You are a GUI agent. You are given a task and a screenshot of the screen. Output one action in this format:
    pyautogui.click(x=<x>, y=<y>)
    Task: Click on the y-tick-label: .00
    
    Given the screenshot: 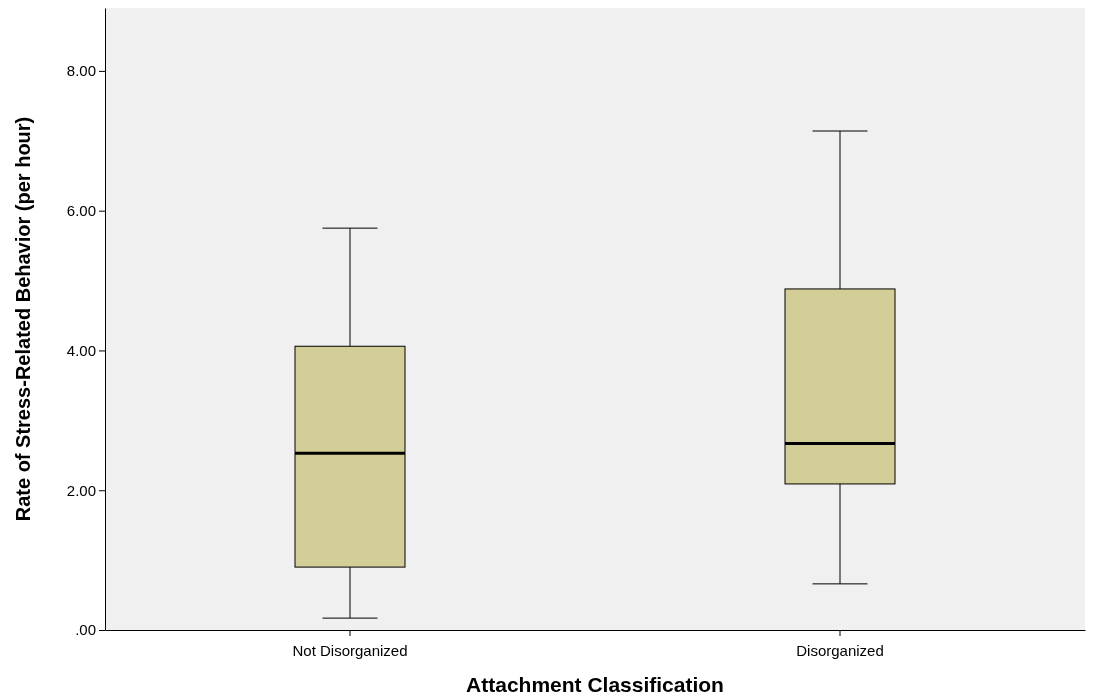 What is the action you would take?
    pyautogui.click(x=85, y=630)
    